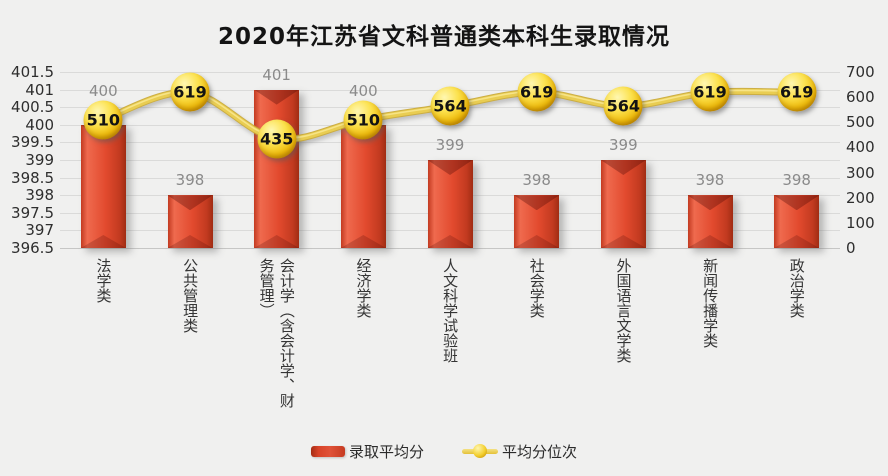  What do you see at coordinates (386, 451) in the screenshot?
I see `legend-label-bar: 录取平均分` at bounding box center [386, 451].